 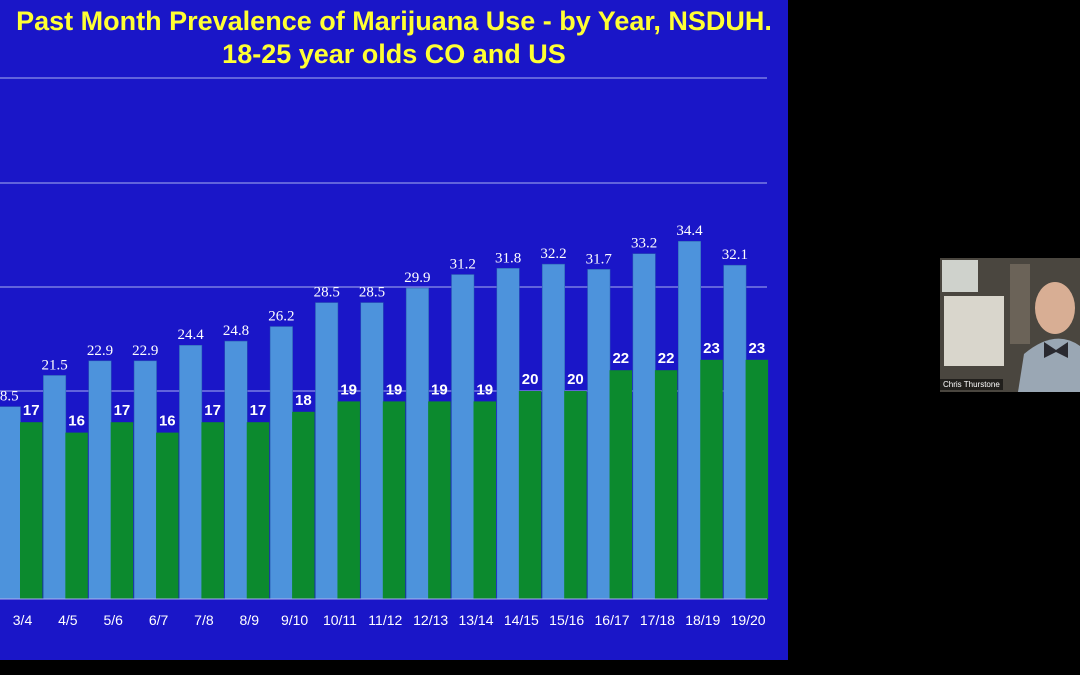 I want to click on data-label-us-14/15: 20, so click(x=530, y=379).